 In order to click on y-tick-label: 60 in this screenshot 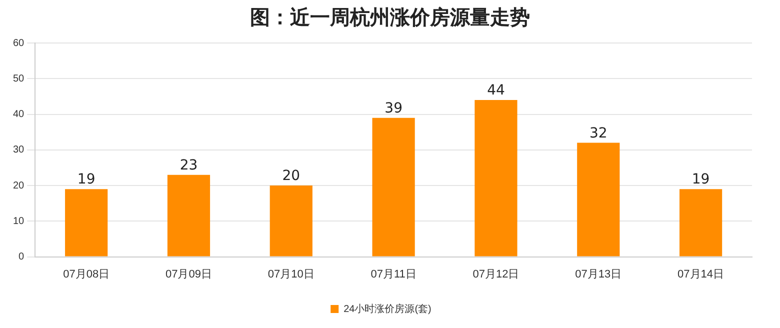, I will do `click(19, 43)`.